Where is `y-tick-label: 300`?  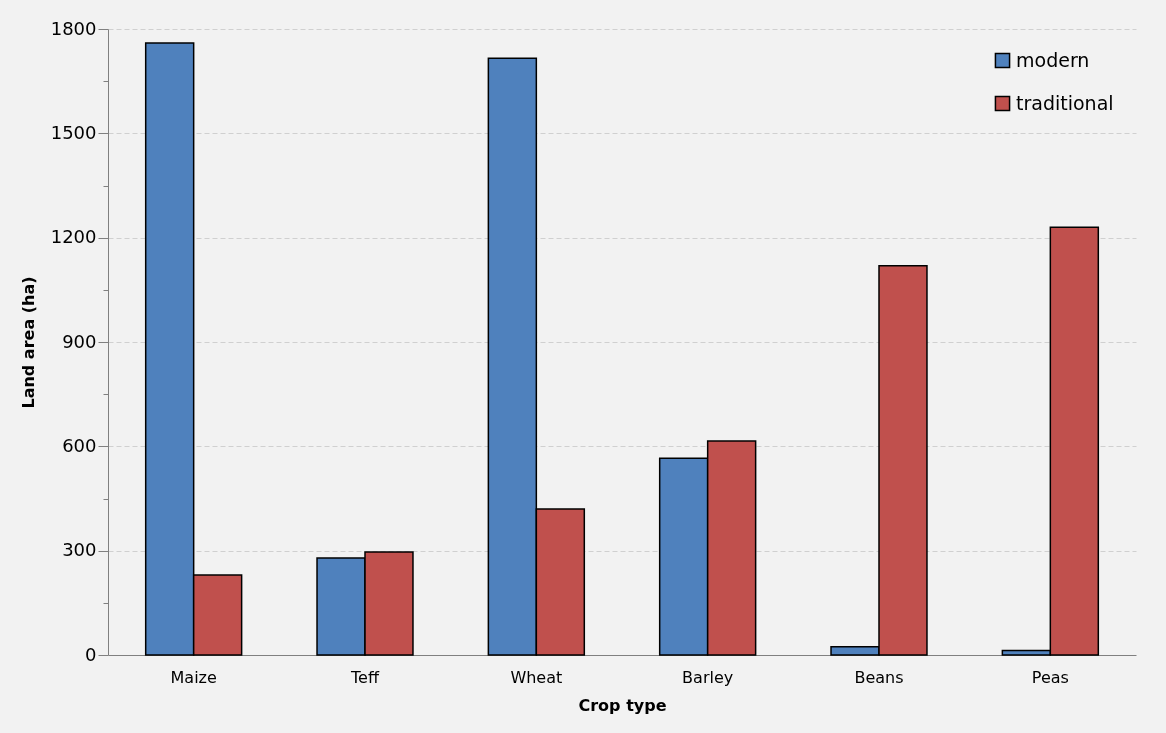
y-tick-label: 300 is located at coordinates (79, 550).